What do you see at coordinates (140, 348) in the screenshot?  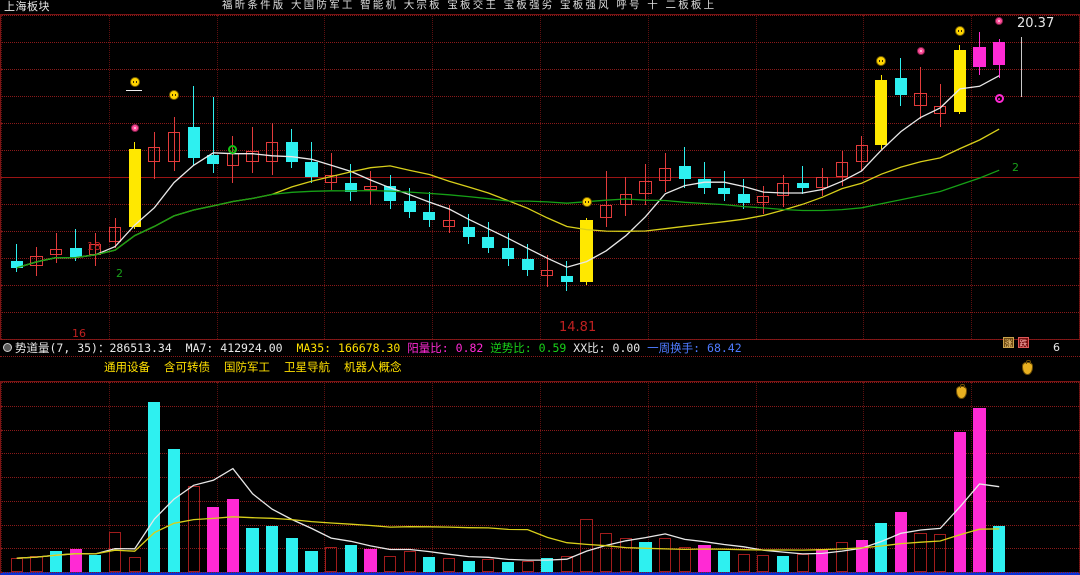 I see `indicator-value: 286513.34` at bounding box center [140, 348].